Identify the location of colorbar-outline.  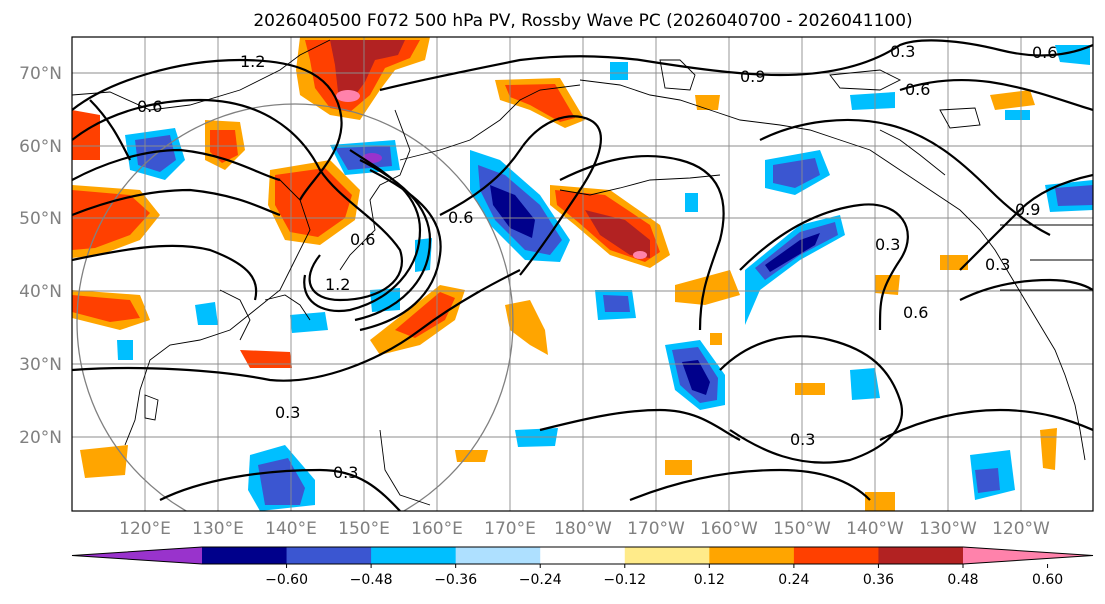
(582, 555).